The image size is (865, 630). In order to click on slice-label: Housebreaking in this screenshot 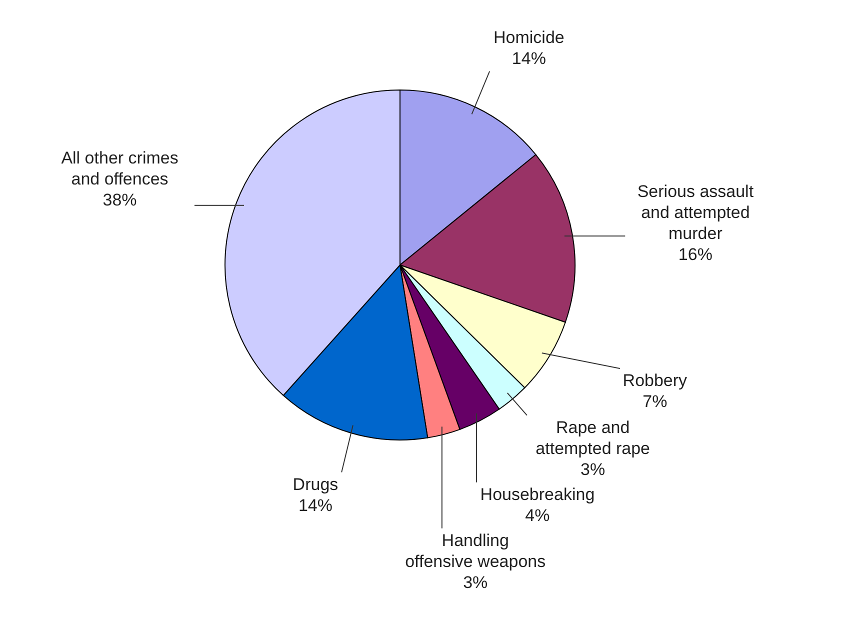, I will do `click(537, 494)`.